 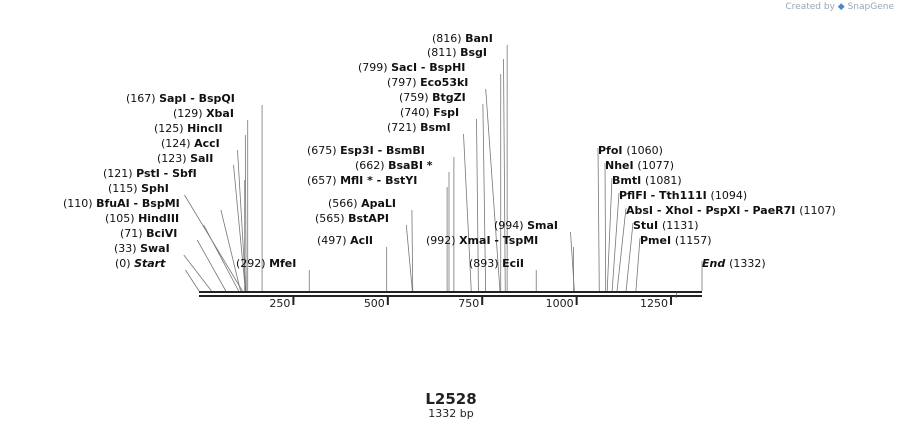 I want to click on site-apali: (566) ApaLI, so click(x=371, y=244).